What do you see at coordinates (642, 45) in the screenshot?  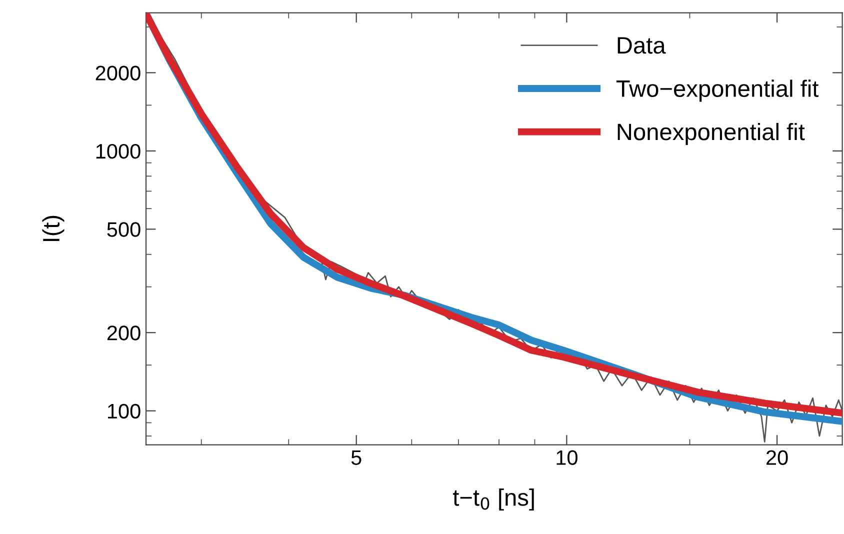 I see `legend-label: Data` at bounding box center [642, 45].